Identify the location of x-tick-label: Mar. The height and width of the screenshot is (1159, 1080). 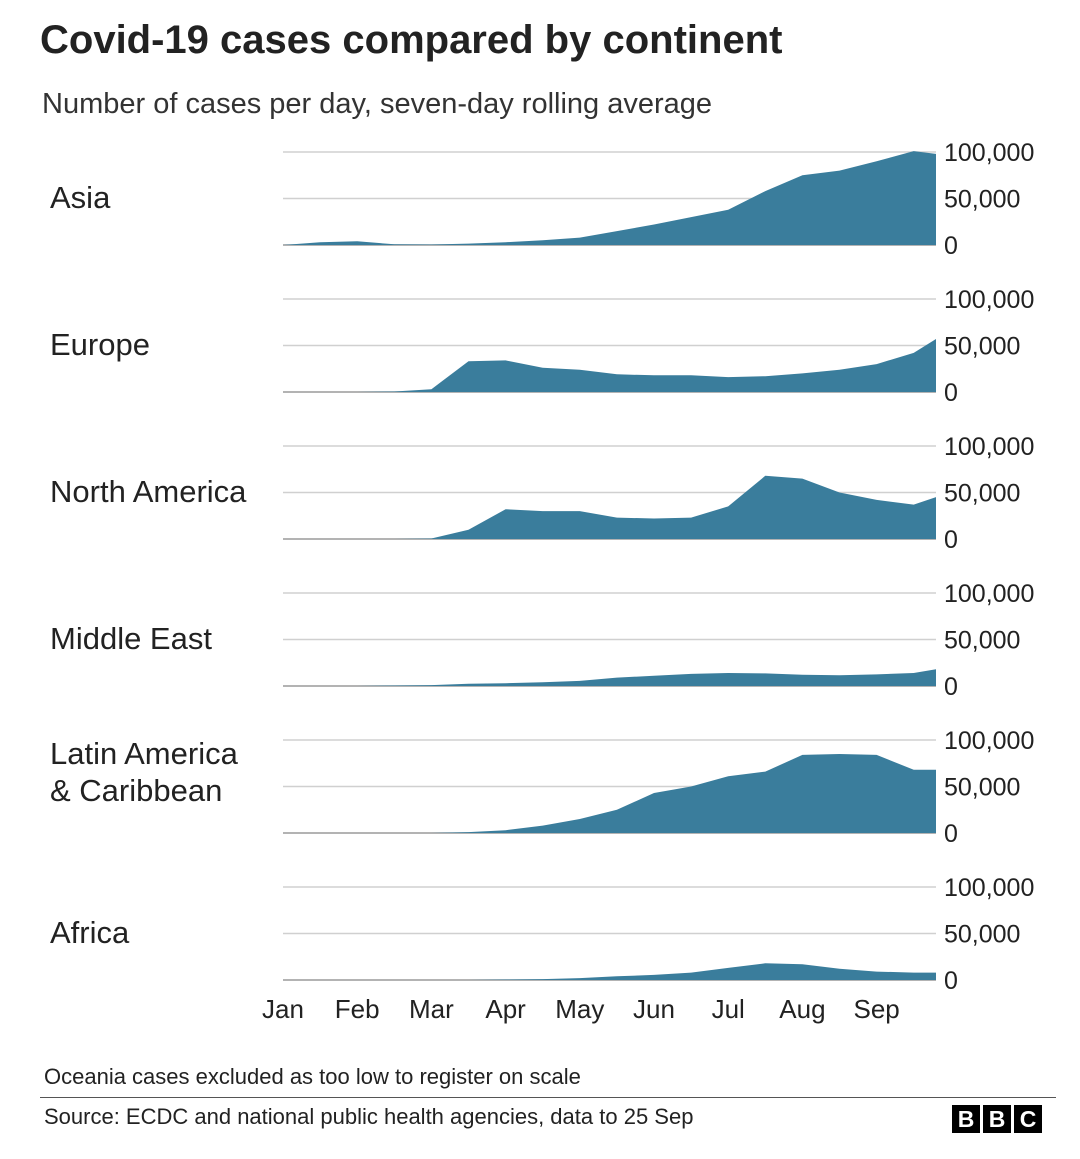
(431, 1009).